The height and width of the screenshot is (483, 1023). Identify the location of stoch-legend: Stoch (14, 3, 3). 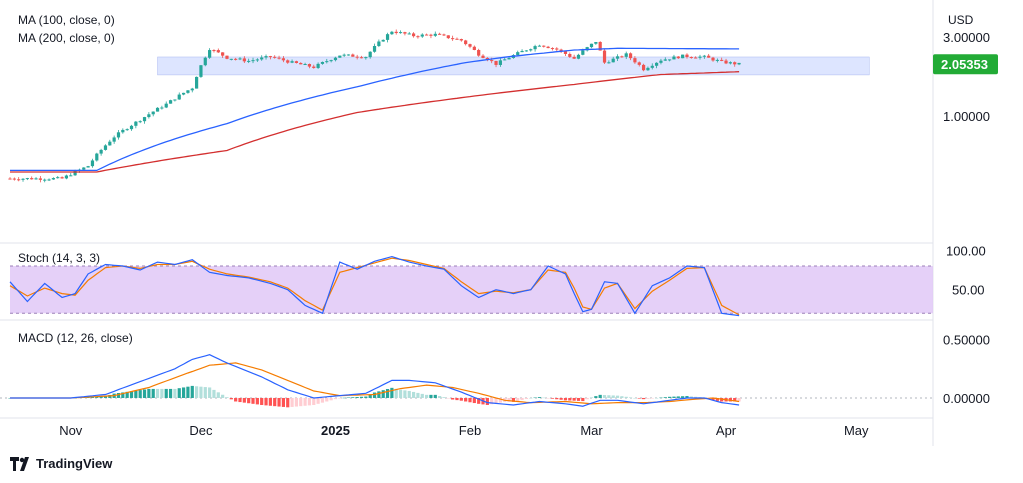
(59, 258).